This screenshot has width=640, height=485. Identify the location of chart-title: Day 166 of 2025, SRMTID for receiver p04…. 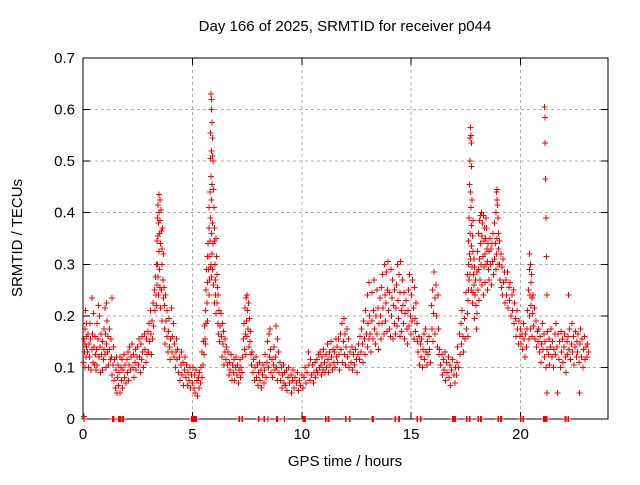
(345, 26).